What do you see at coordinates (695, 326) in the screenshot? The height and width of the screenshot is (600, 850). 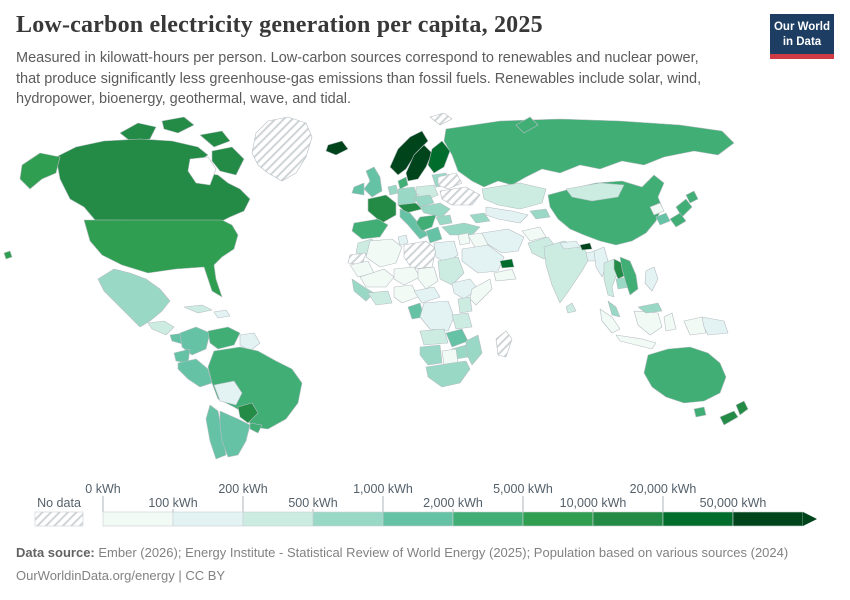 I see `country-indonesia-papua` at bounding box center [695, 326].